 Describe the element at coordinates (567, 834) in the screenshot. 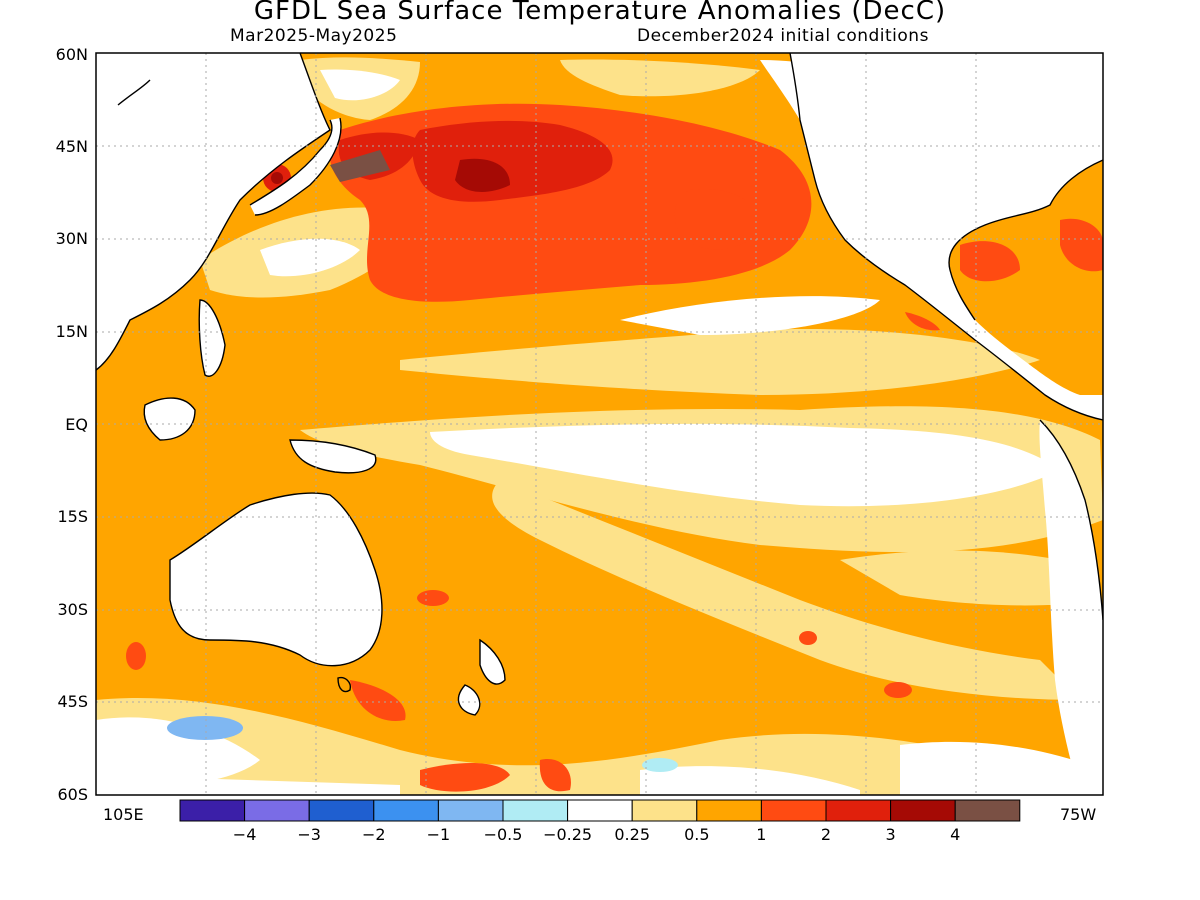

I see `colorbar-label: −0.25` at that location.